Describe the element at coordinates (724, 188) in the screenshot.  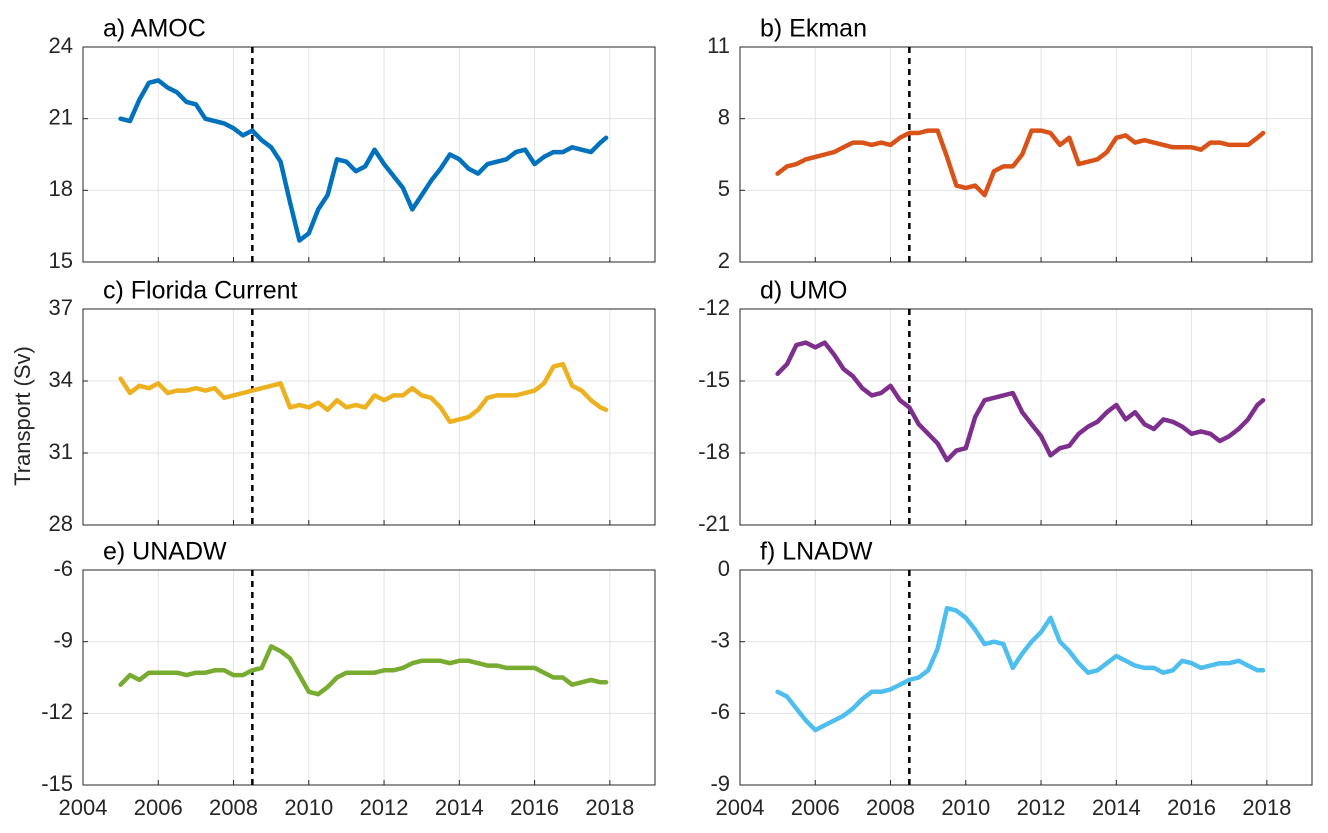
I see `y-tick-label: 5` at that location.